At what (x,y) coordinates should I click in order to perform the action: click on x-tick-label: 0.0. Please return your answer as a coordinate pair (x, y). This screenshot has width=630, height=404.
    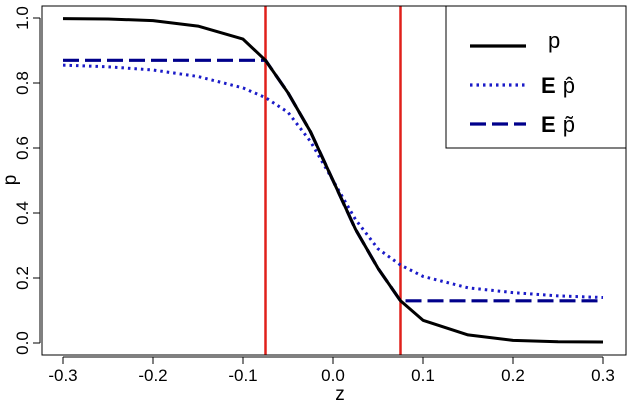
    Looking at the image, I should click on (333, 375).